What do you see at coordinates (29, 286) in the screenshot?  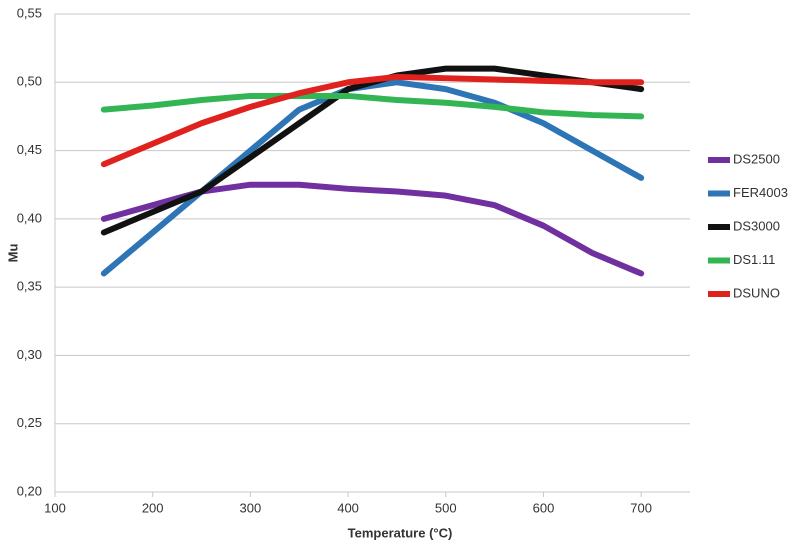 I see `y-tick-label: 0,35` at bounding box center [29, 286].